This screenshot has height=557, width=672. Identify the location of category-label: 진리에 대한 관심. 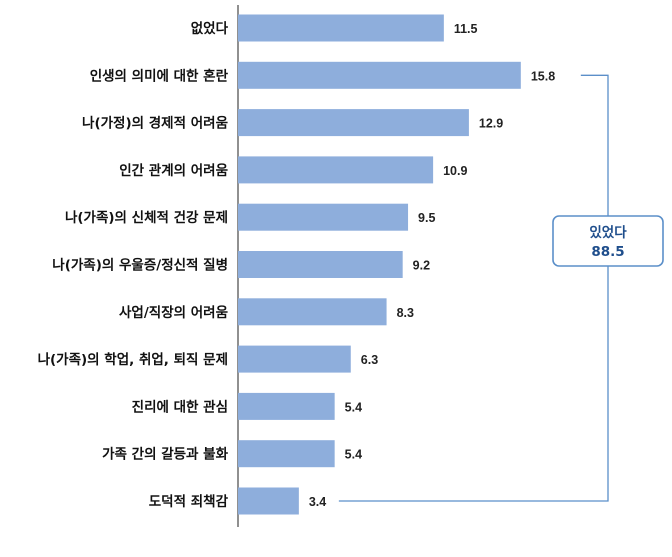
(180, 406).